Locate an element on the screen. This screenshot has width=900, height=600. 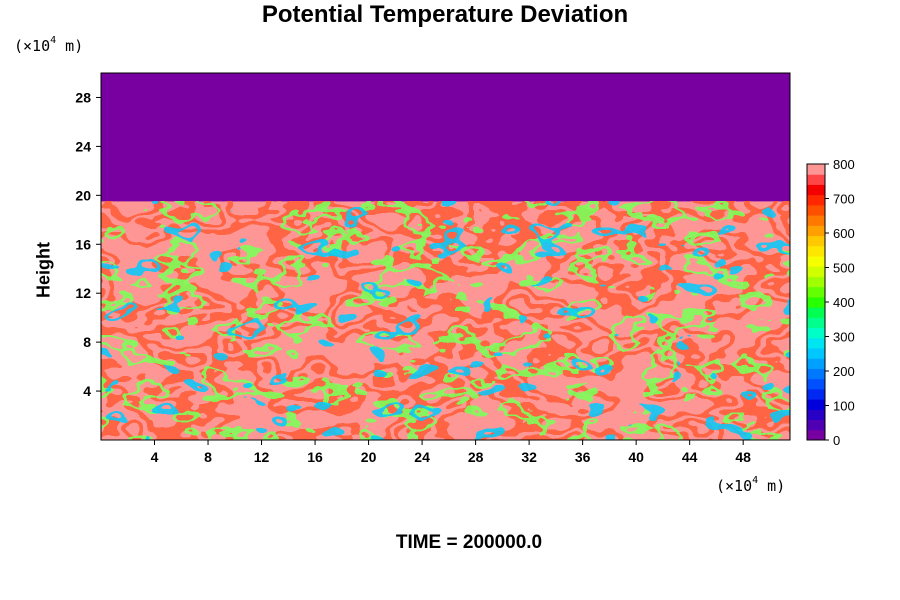
colorbar-ticks: 0 100 200 300 400 500 600 700 800 is located at coordinates (840, 302).